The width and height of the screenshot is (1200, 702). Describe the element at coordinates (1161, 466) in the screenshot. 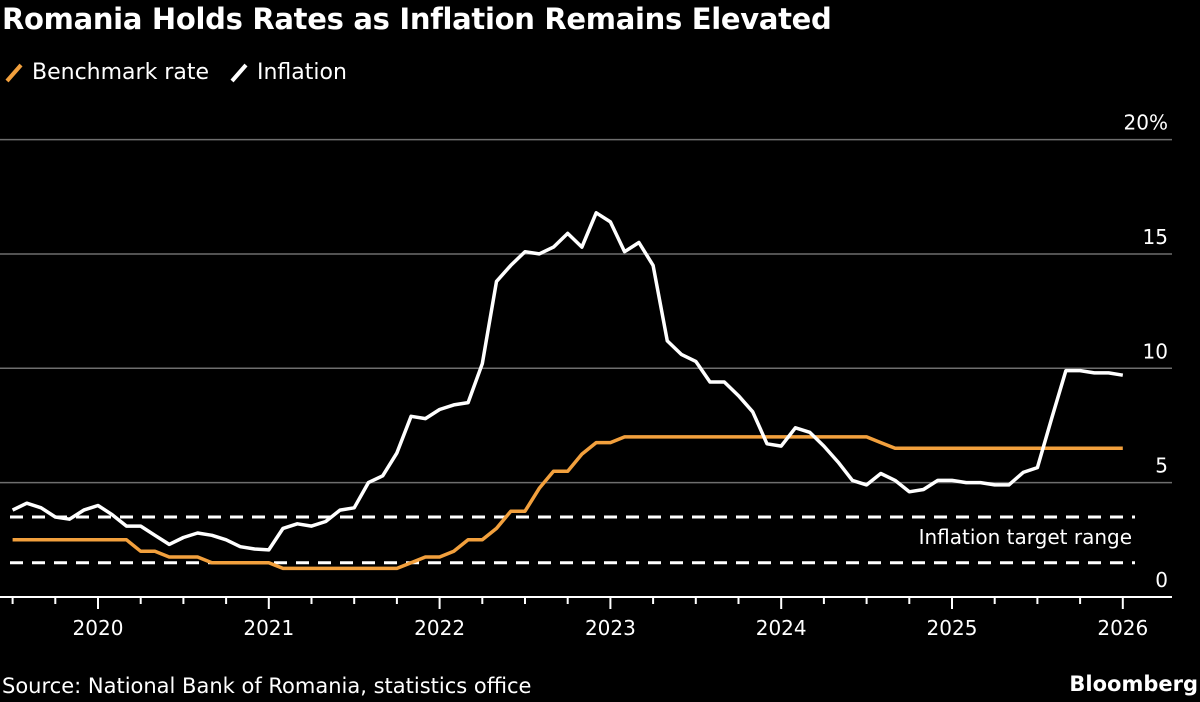

I see `y-tick-label: 5` at that location.